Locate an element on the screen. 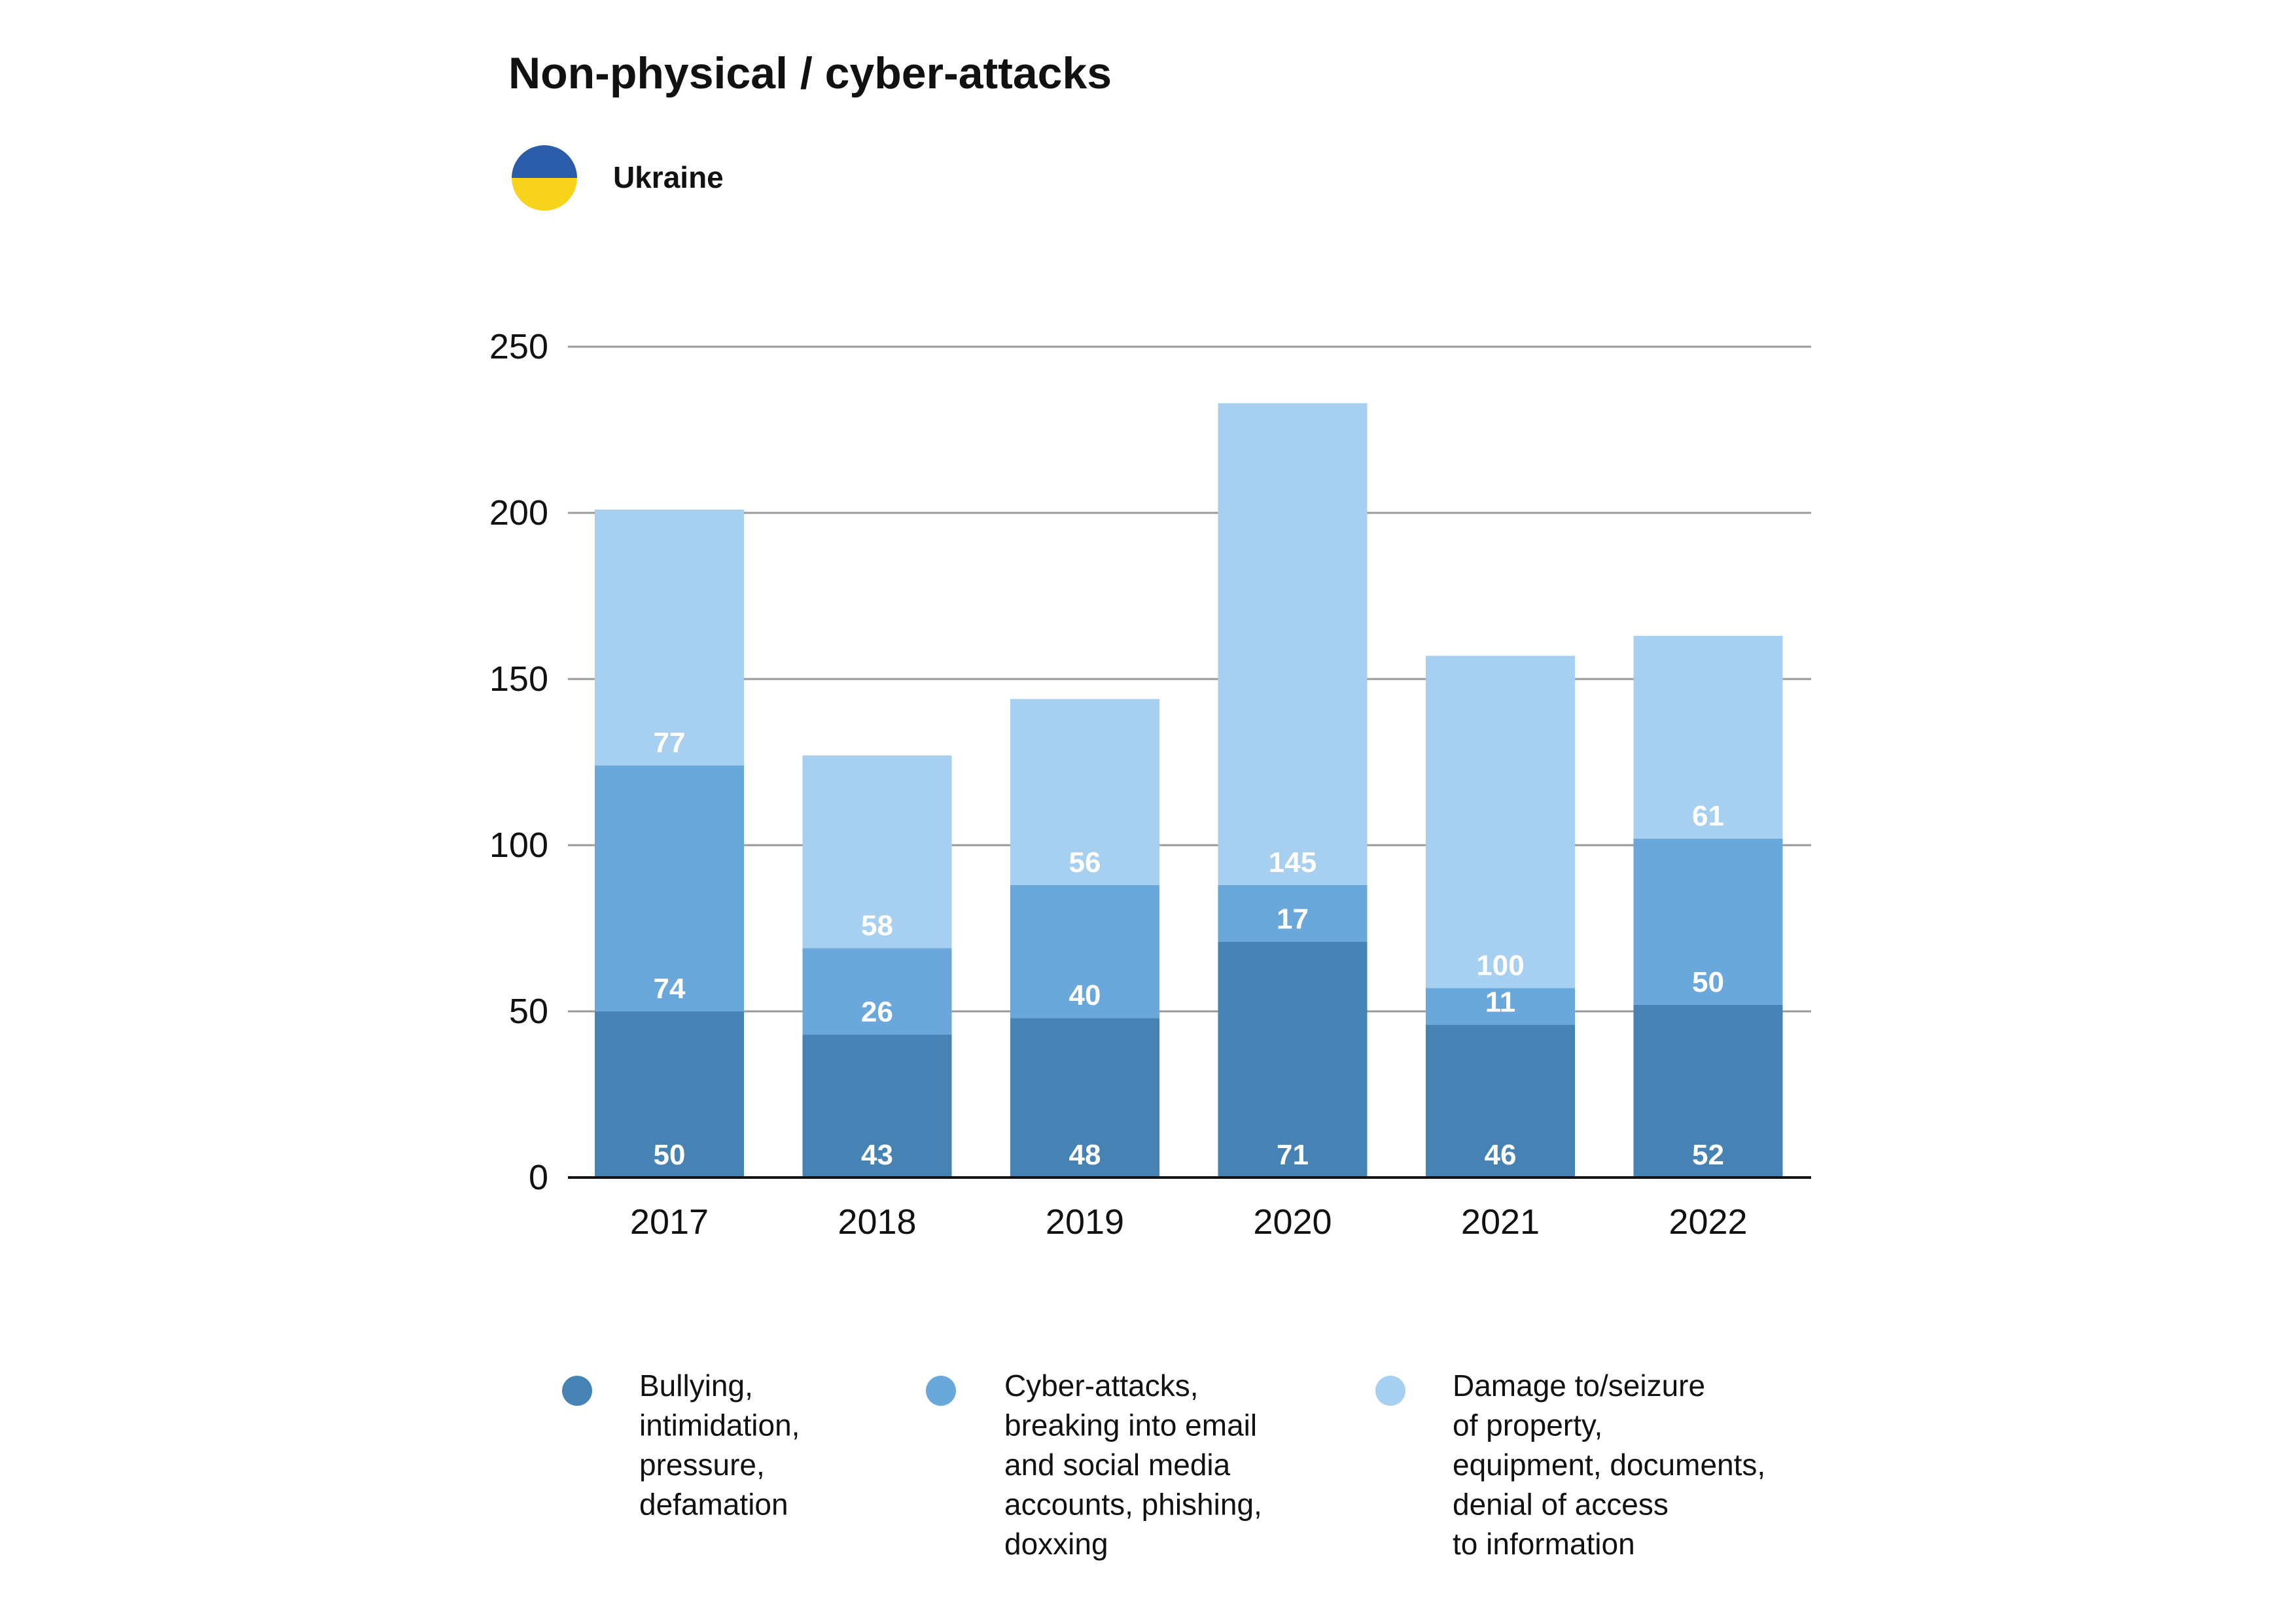 The height and width of the screenshot is (1623, 2296). data-label: 26 is located at coordinates (877, 1012).